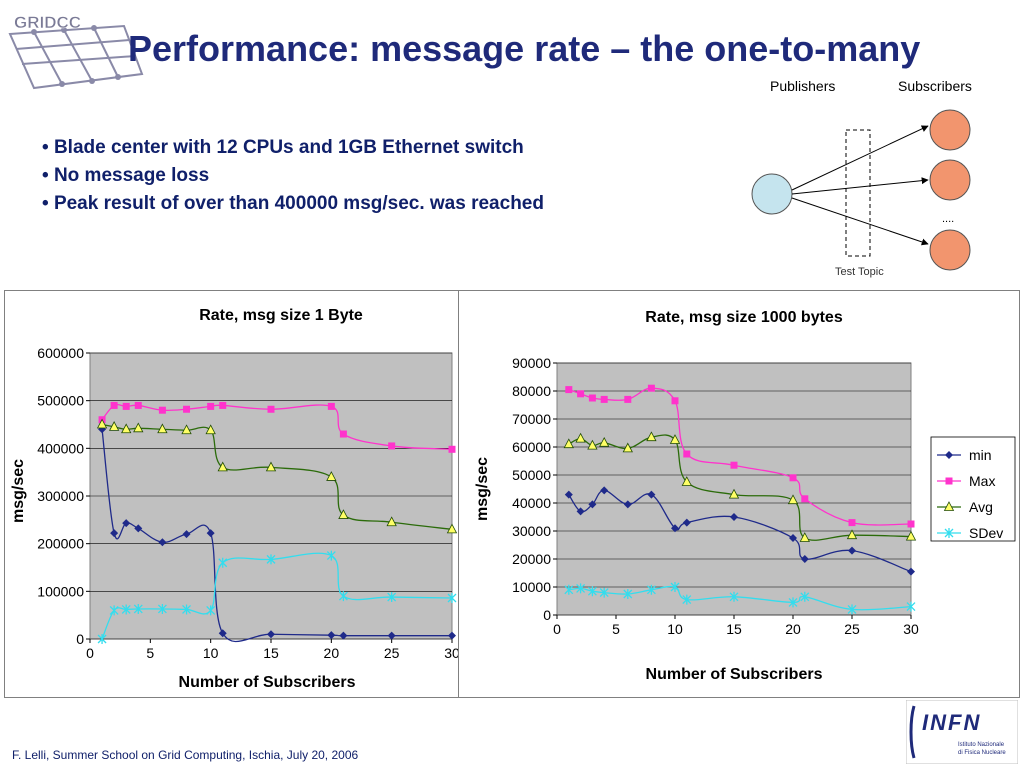 This screenshot has height=768, width=1024. Describe the element at coordinates (531, 531) in the screenshot. I see `y-tick-label: 30000` at that location.